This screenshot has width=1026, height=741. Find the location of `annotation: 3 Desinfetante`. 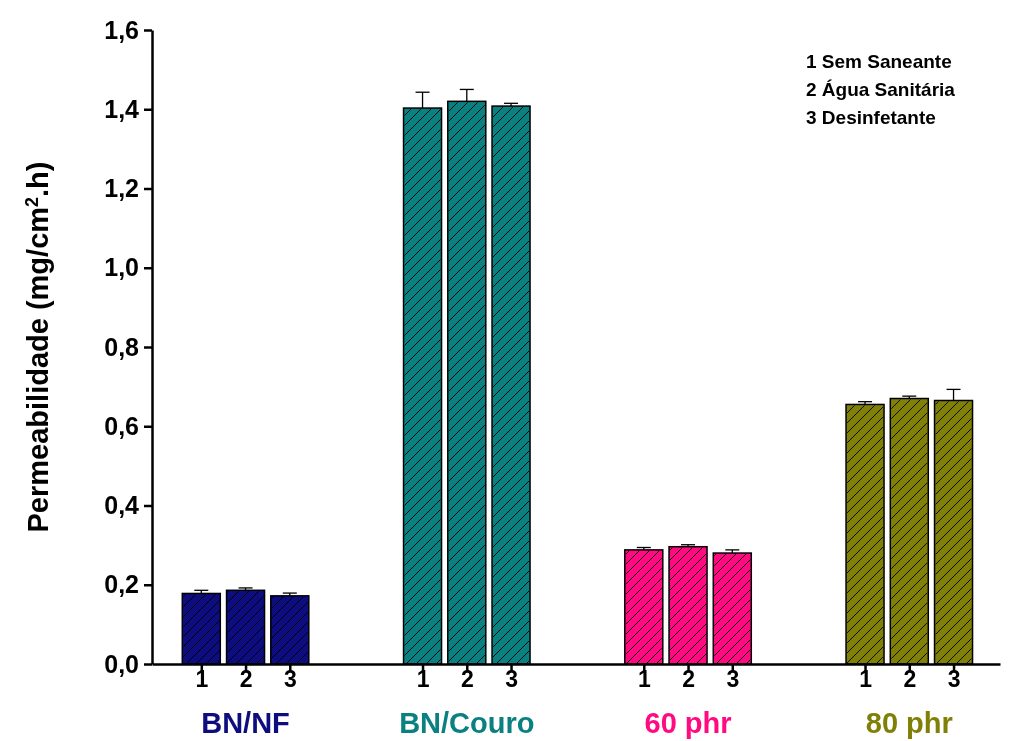

annotation: 3 Desinfetante is located at coordinates (871, 117).